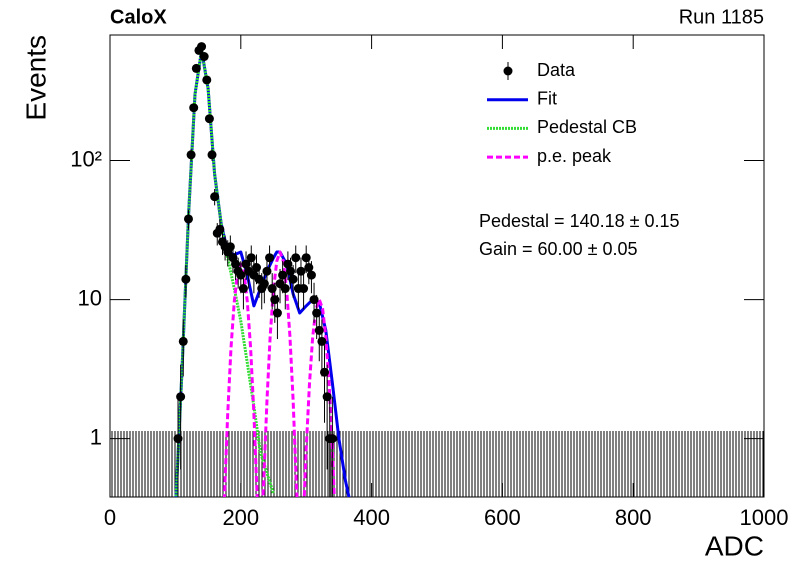  I want to click on legend-marker, so click(508, 71).